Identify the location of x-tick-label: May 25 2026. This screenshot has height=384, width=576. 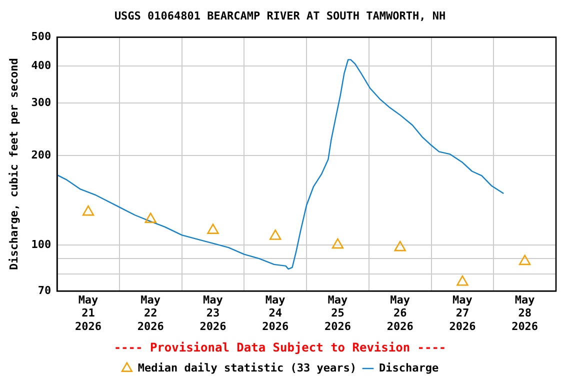
(338, 313).